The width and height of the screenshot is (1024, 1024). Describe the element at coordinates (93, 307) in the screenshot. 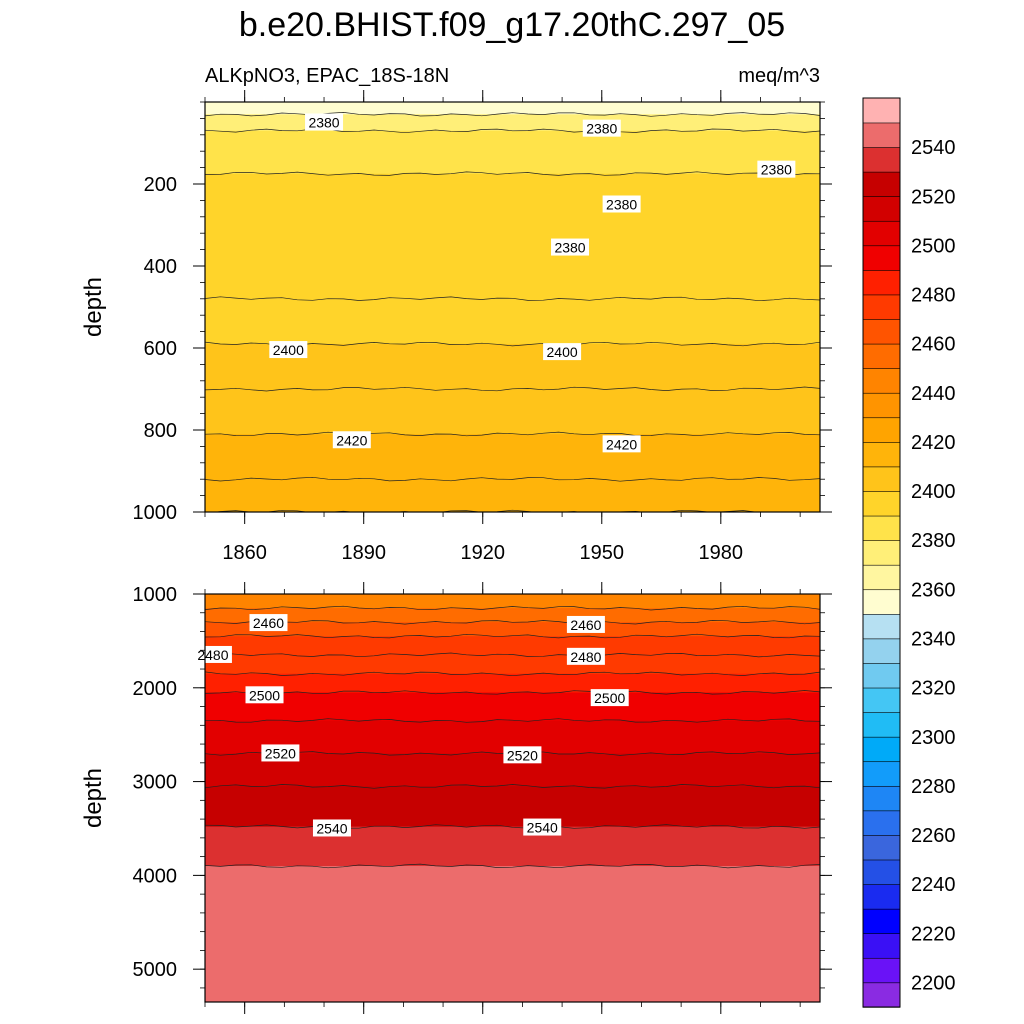

I see `top-ylabel: depth` at that location.